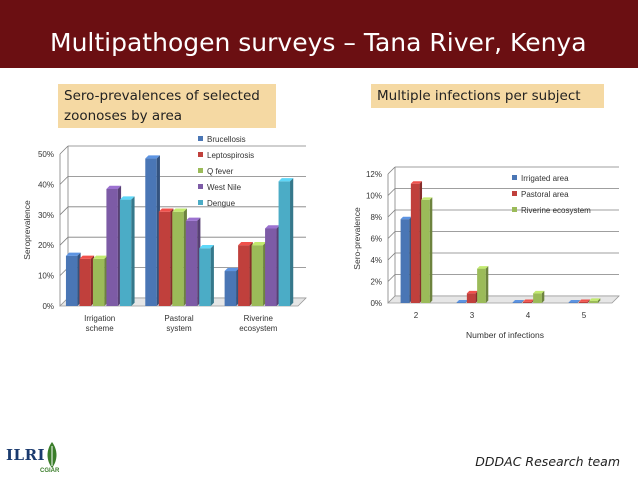  I want to click on y-tick-label: 50%, so click(46, 154).